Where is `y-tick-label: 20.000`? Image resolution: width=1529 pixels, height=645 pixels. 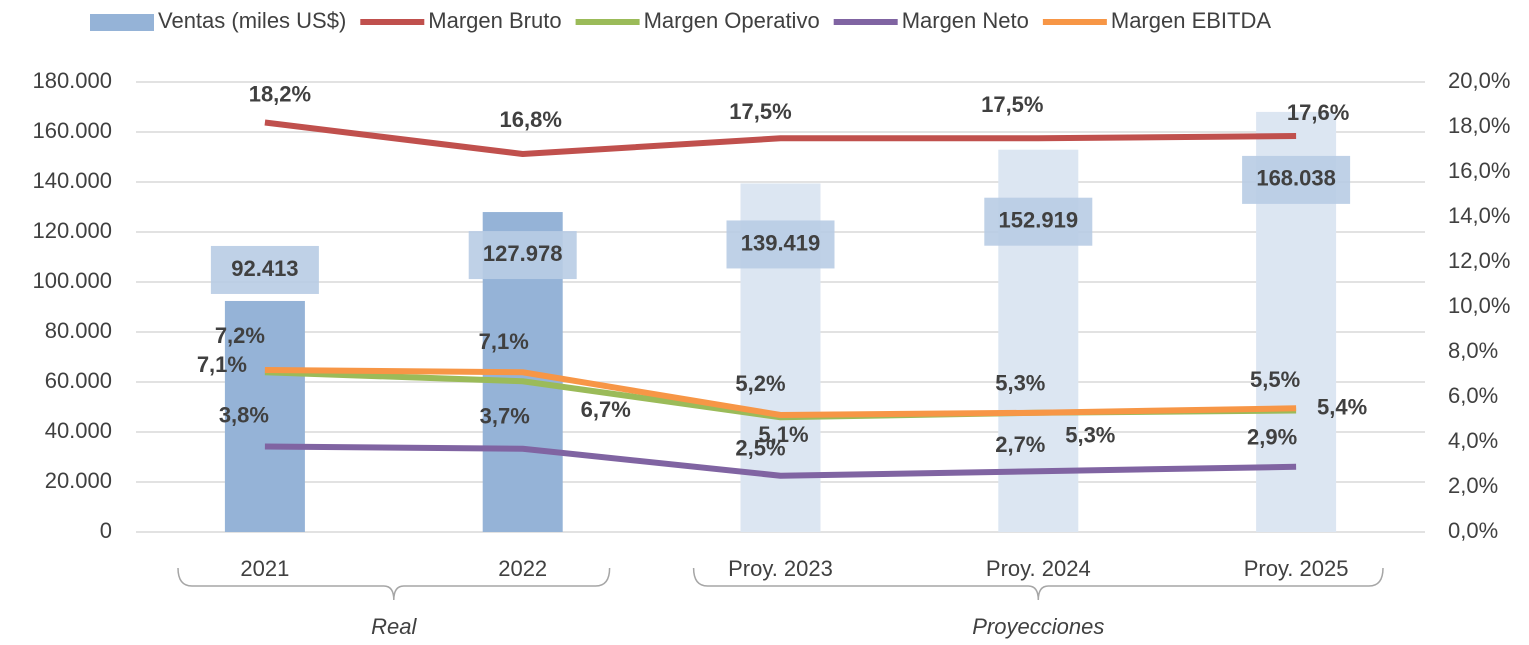 y-tick-label: 20.000 is located at coordinates (78, 480).